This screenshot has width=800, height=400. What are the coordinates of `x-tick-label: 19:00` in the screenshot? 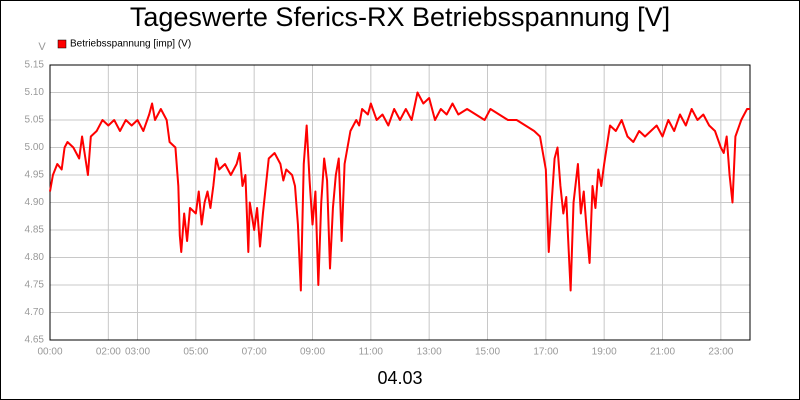 It's located at (604, 352).